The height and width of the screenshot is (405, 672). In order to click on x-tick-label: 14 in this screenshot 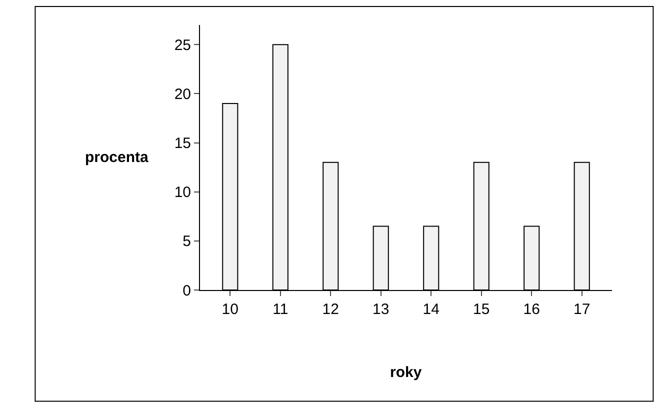, I will do `click(431, 309)`.